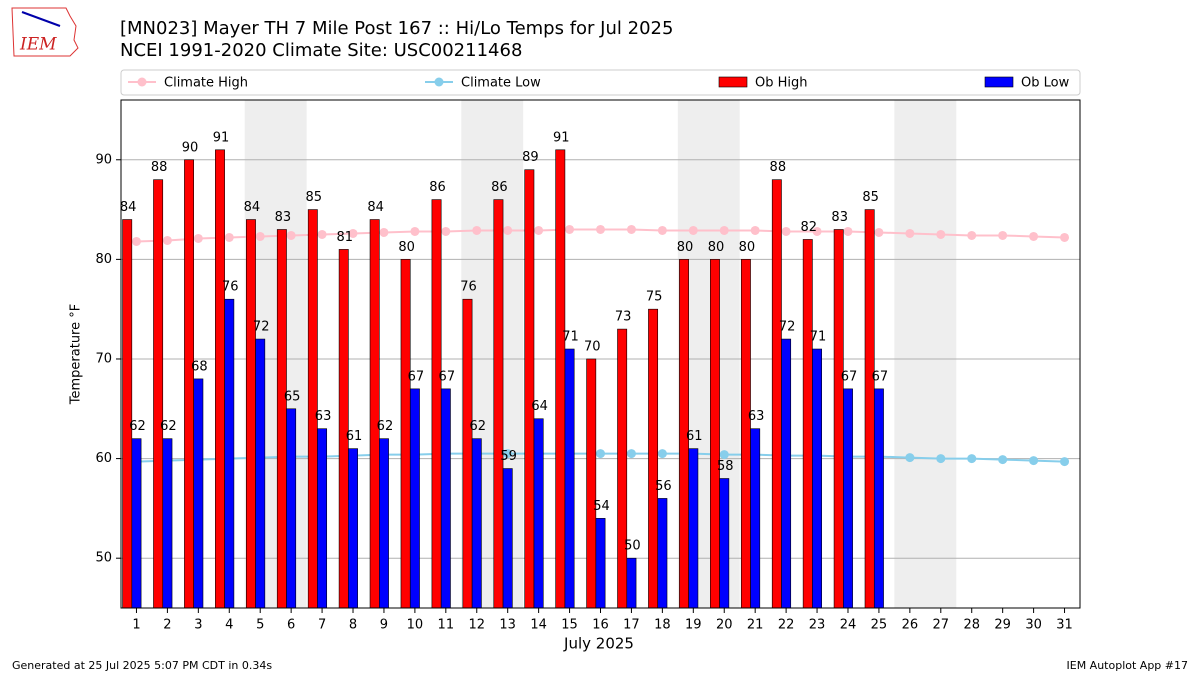 The height and width of the screenshot is (675, 1200). I want to click on x-tick-label: 16, so click(600, 625).